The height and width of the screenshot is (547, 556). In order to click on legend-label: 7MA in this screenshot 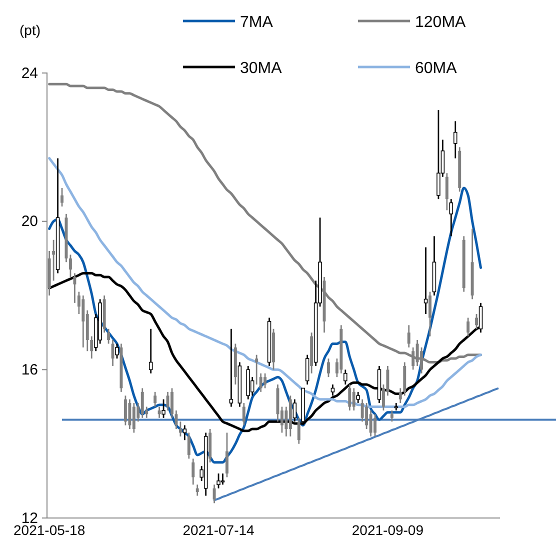, I will do `click(257, 22)`.